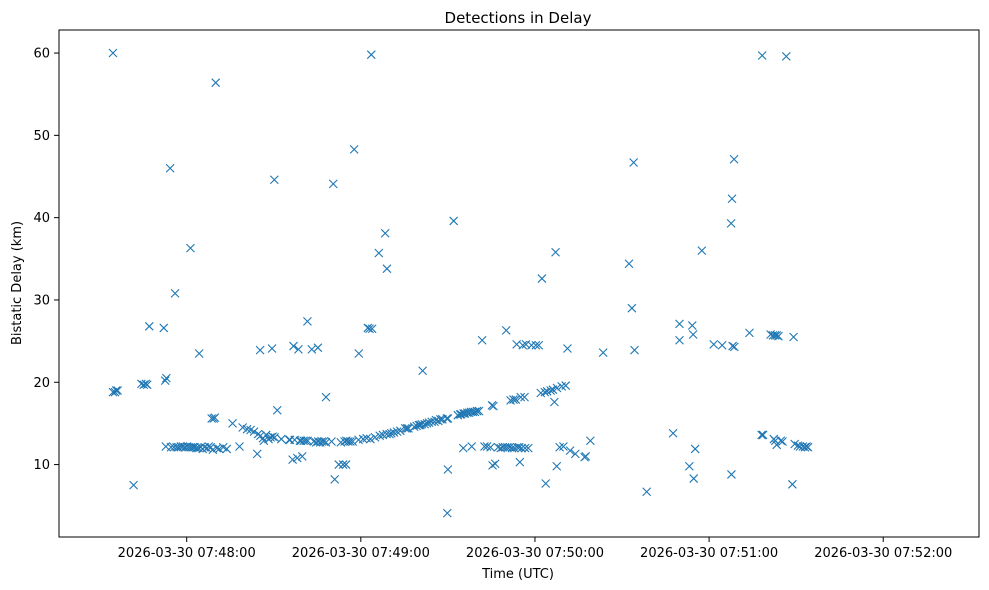  What do you see at coordinates (41, 218) in the screenshot?
I see `y-tick-label: 40` at bounding box center [41, 218].